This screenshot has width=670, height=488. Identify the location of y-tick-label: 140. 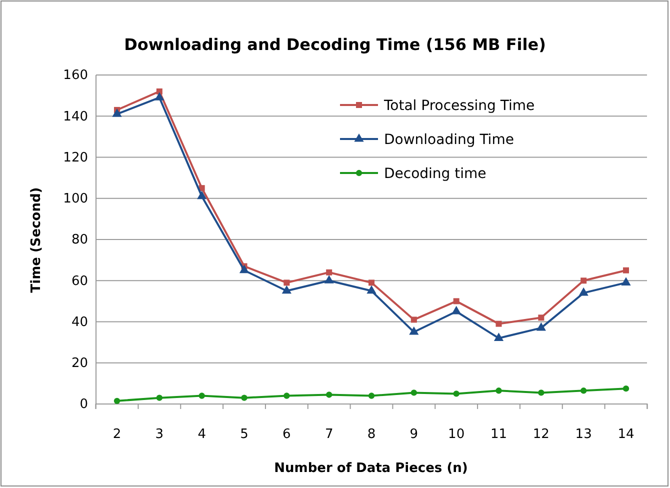
(75, 116).